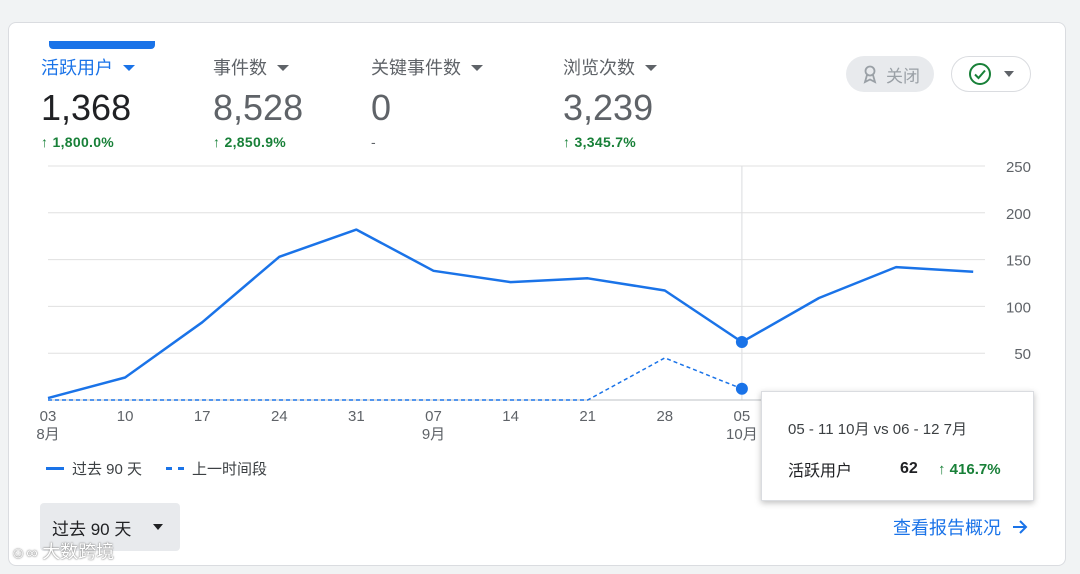 This screenshot has width=1080, height=574. What do you see at coordinates (433, 434) in the screenshot?
I see `x-tick-month-label: 9月` at bounding box center [433, 434].